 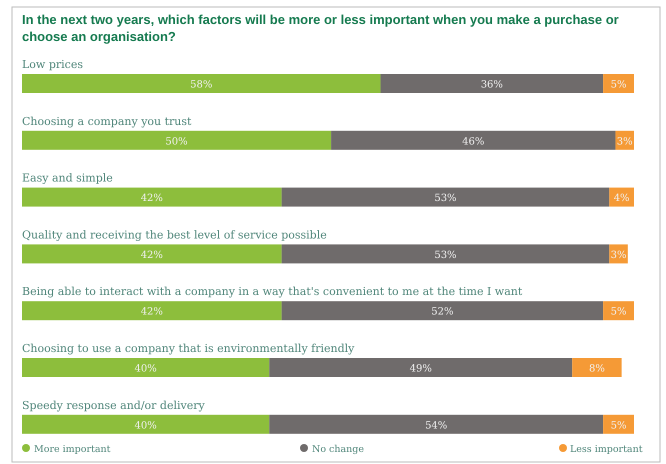 What do you see at coordinates (272, 291) in the screenshot?
I see `y-tick-label: Being able to interact with a company in a way that's convenient to me at the time I want` at bounding box center [272, 291].